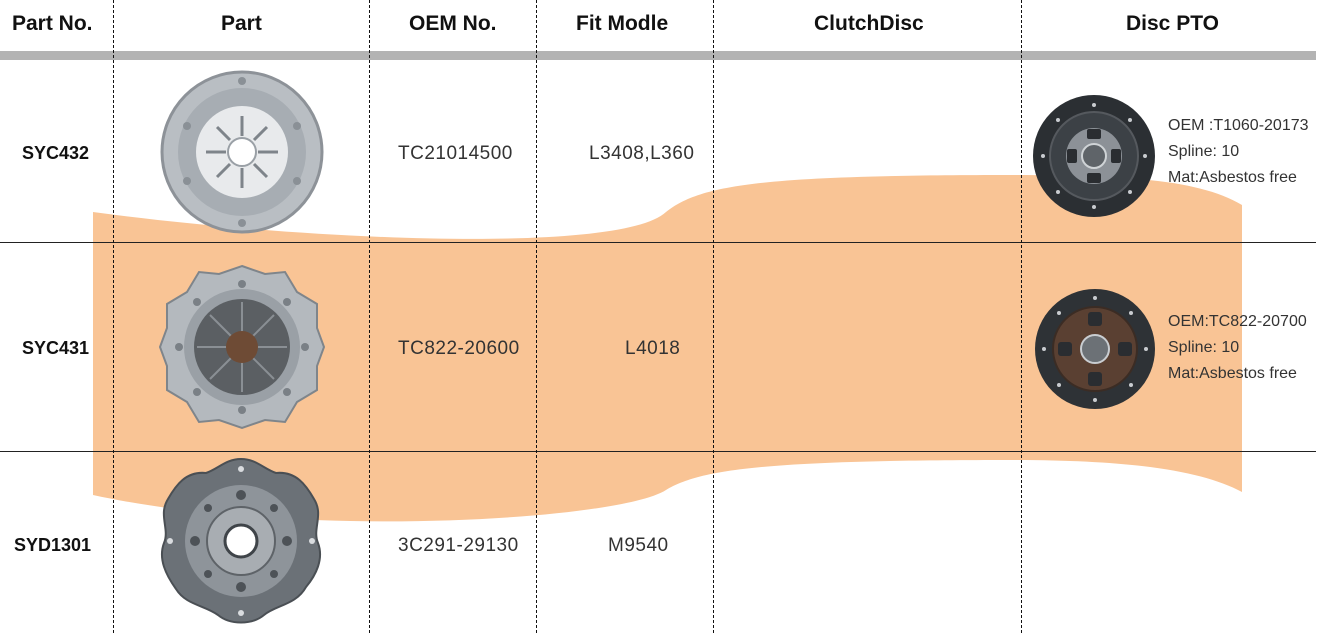 This screenshot has height=633, width=1320. Describe the element at coordinates (1237, 321) in the screenshot. I see `row-2-disc-oem: OEM:TC822-20700` at that location.